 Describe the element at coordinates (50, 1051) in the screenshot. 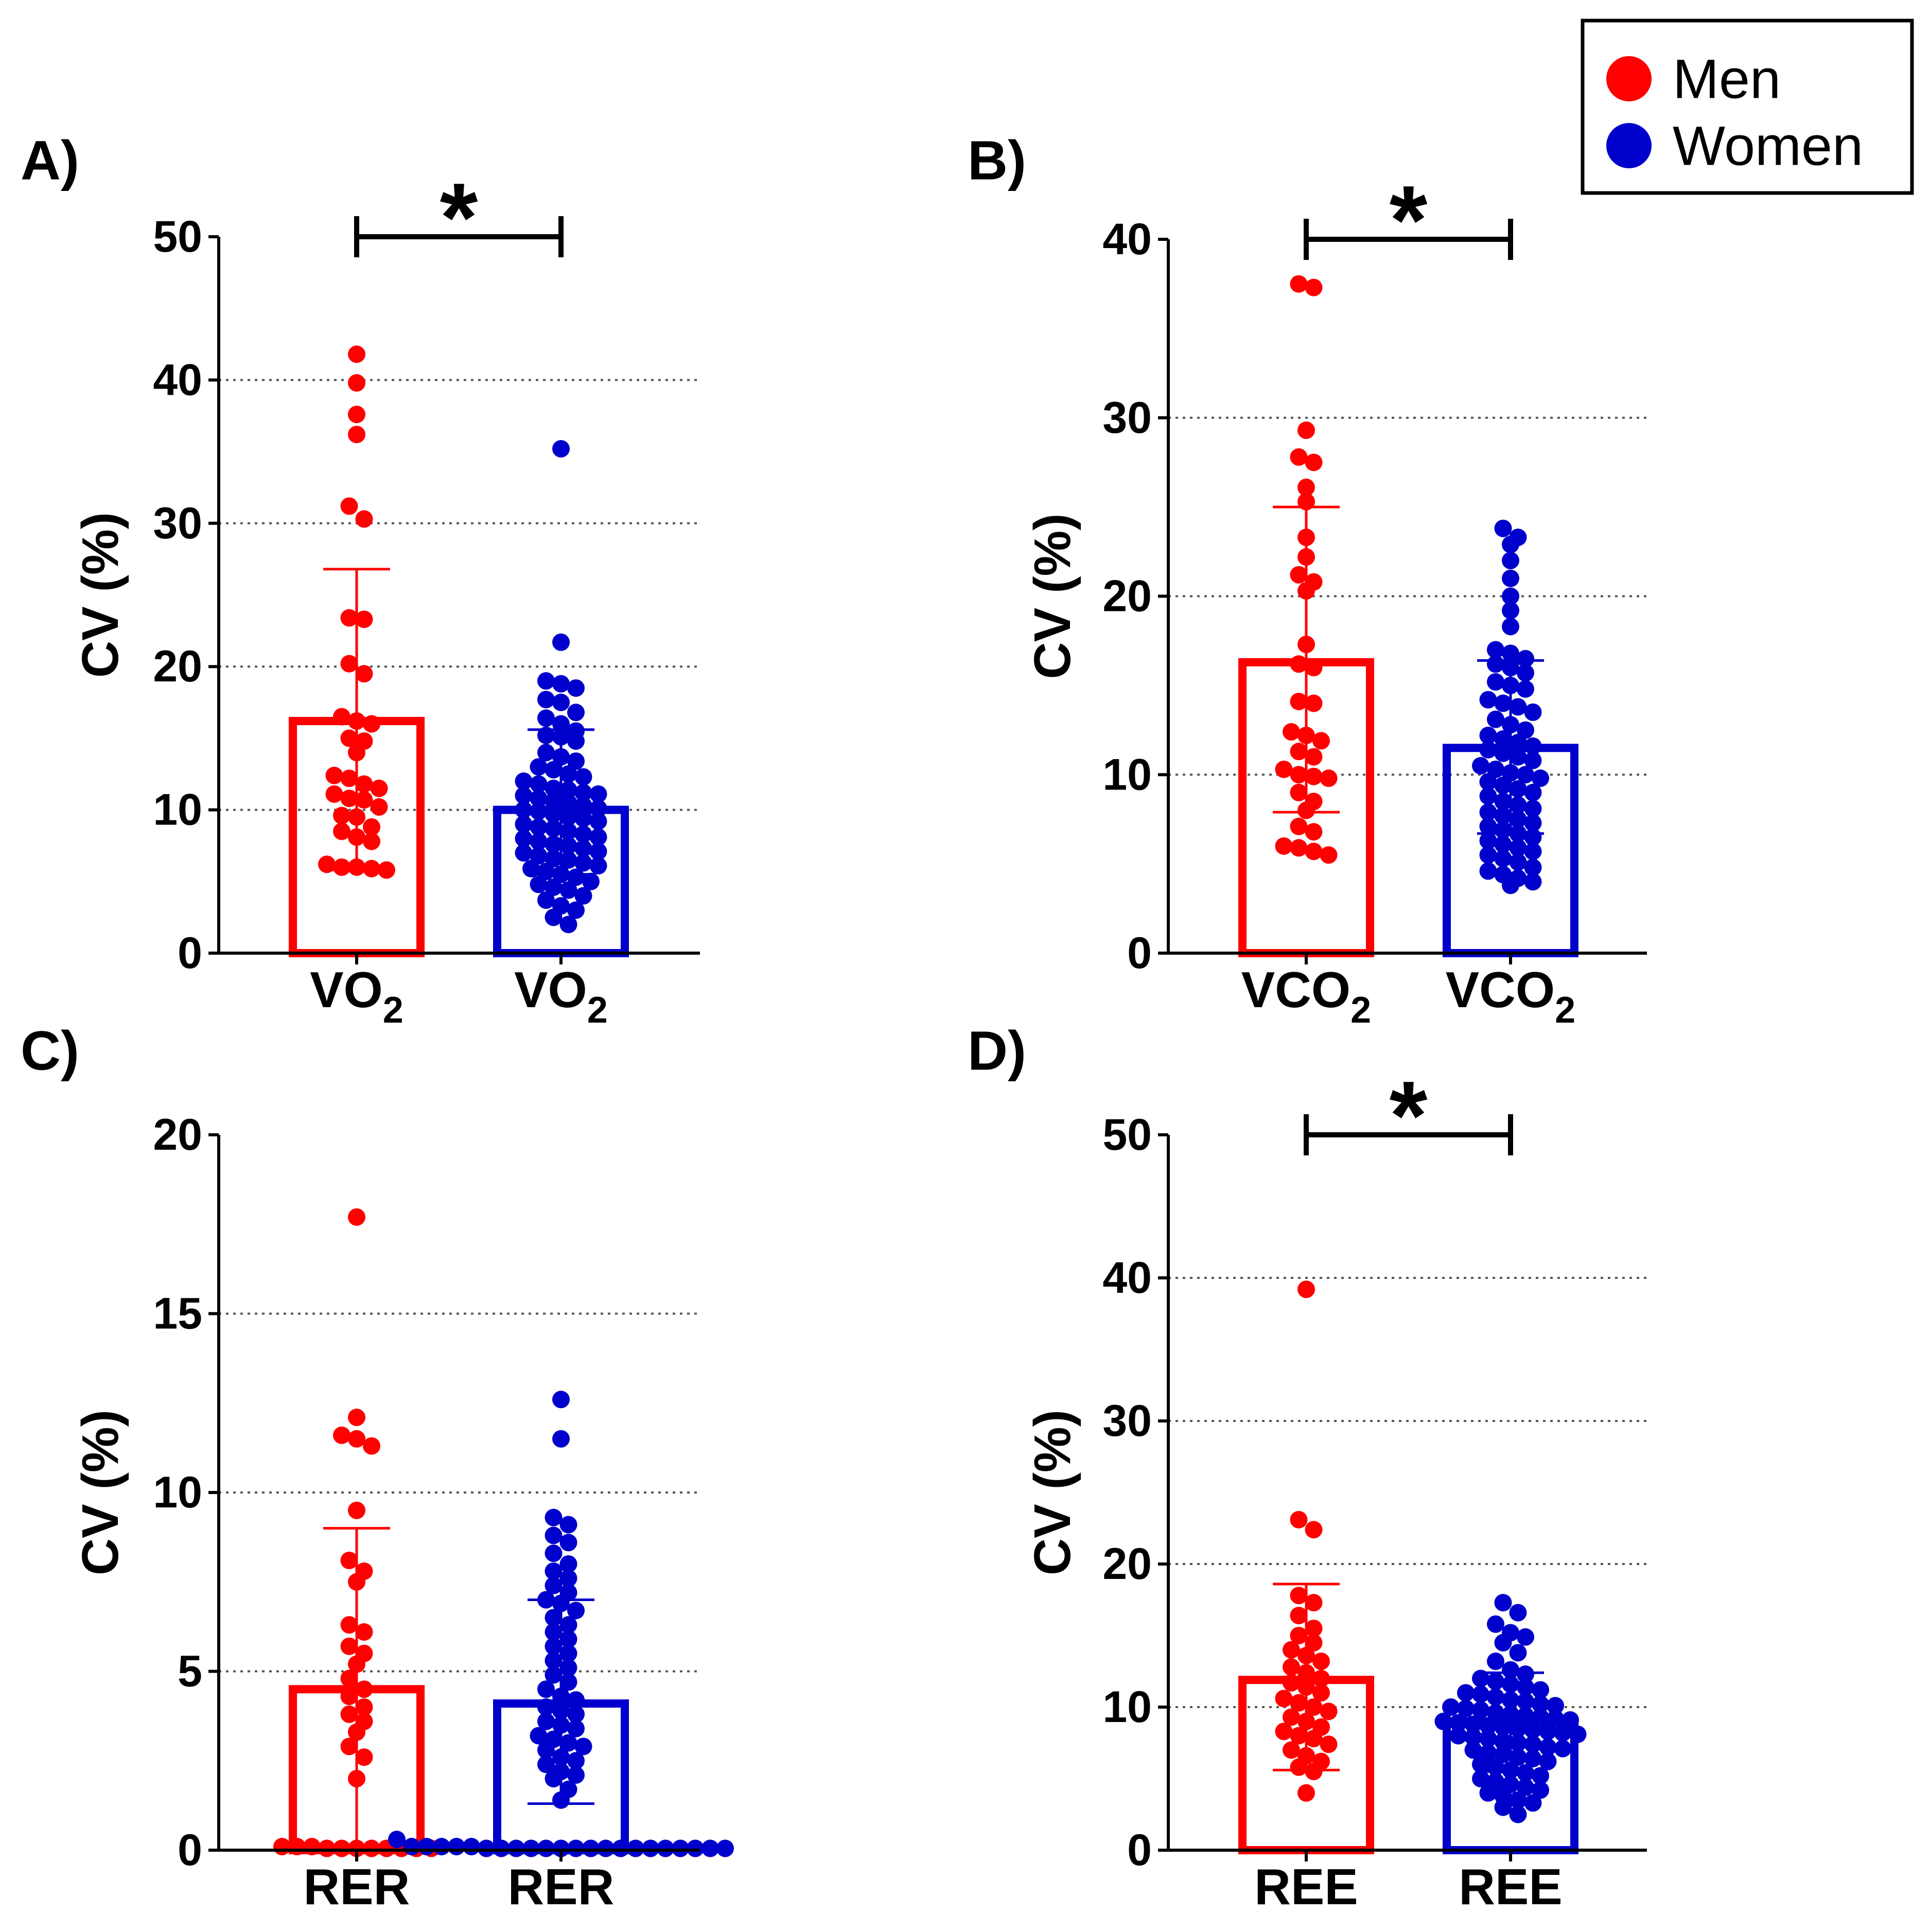

I see `panel-label: C)` at that location.